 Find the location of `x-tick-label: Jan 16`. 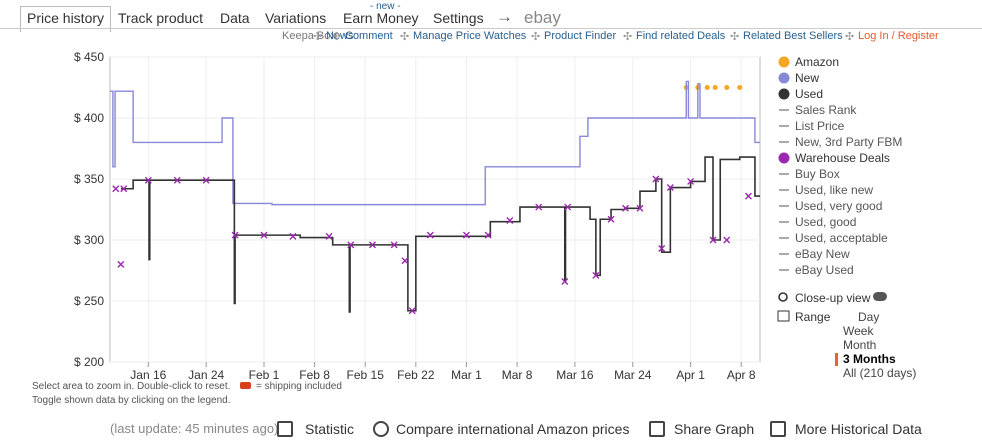

x-tick-label: Jan 16 is located at coordinates (148, 375).